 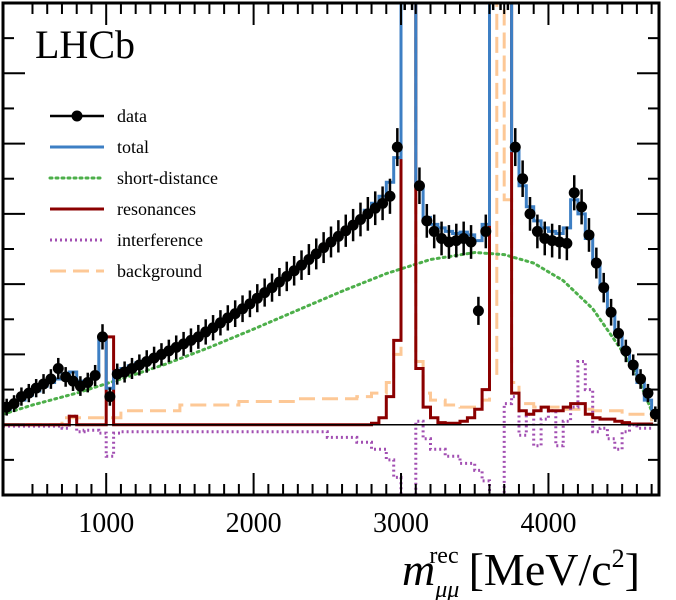 I want to click on legend-item-resonances: resonances, so click(x=123, y=209).